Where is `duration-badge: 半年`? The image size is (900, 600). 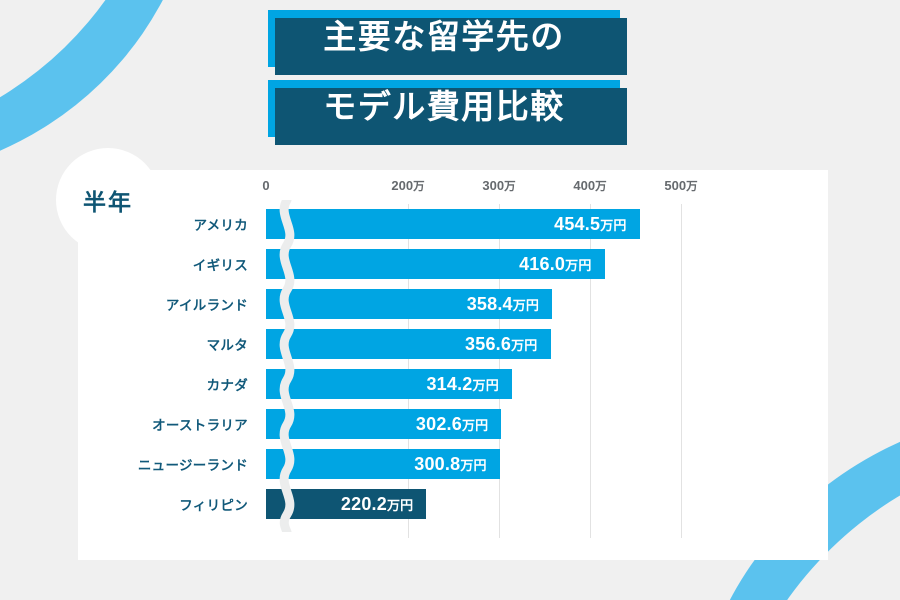
duration-badge: 半年 is located at coordinates (108, 200).